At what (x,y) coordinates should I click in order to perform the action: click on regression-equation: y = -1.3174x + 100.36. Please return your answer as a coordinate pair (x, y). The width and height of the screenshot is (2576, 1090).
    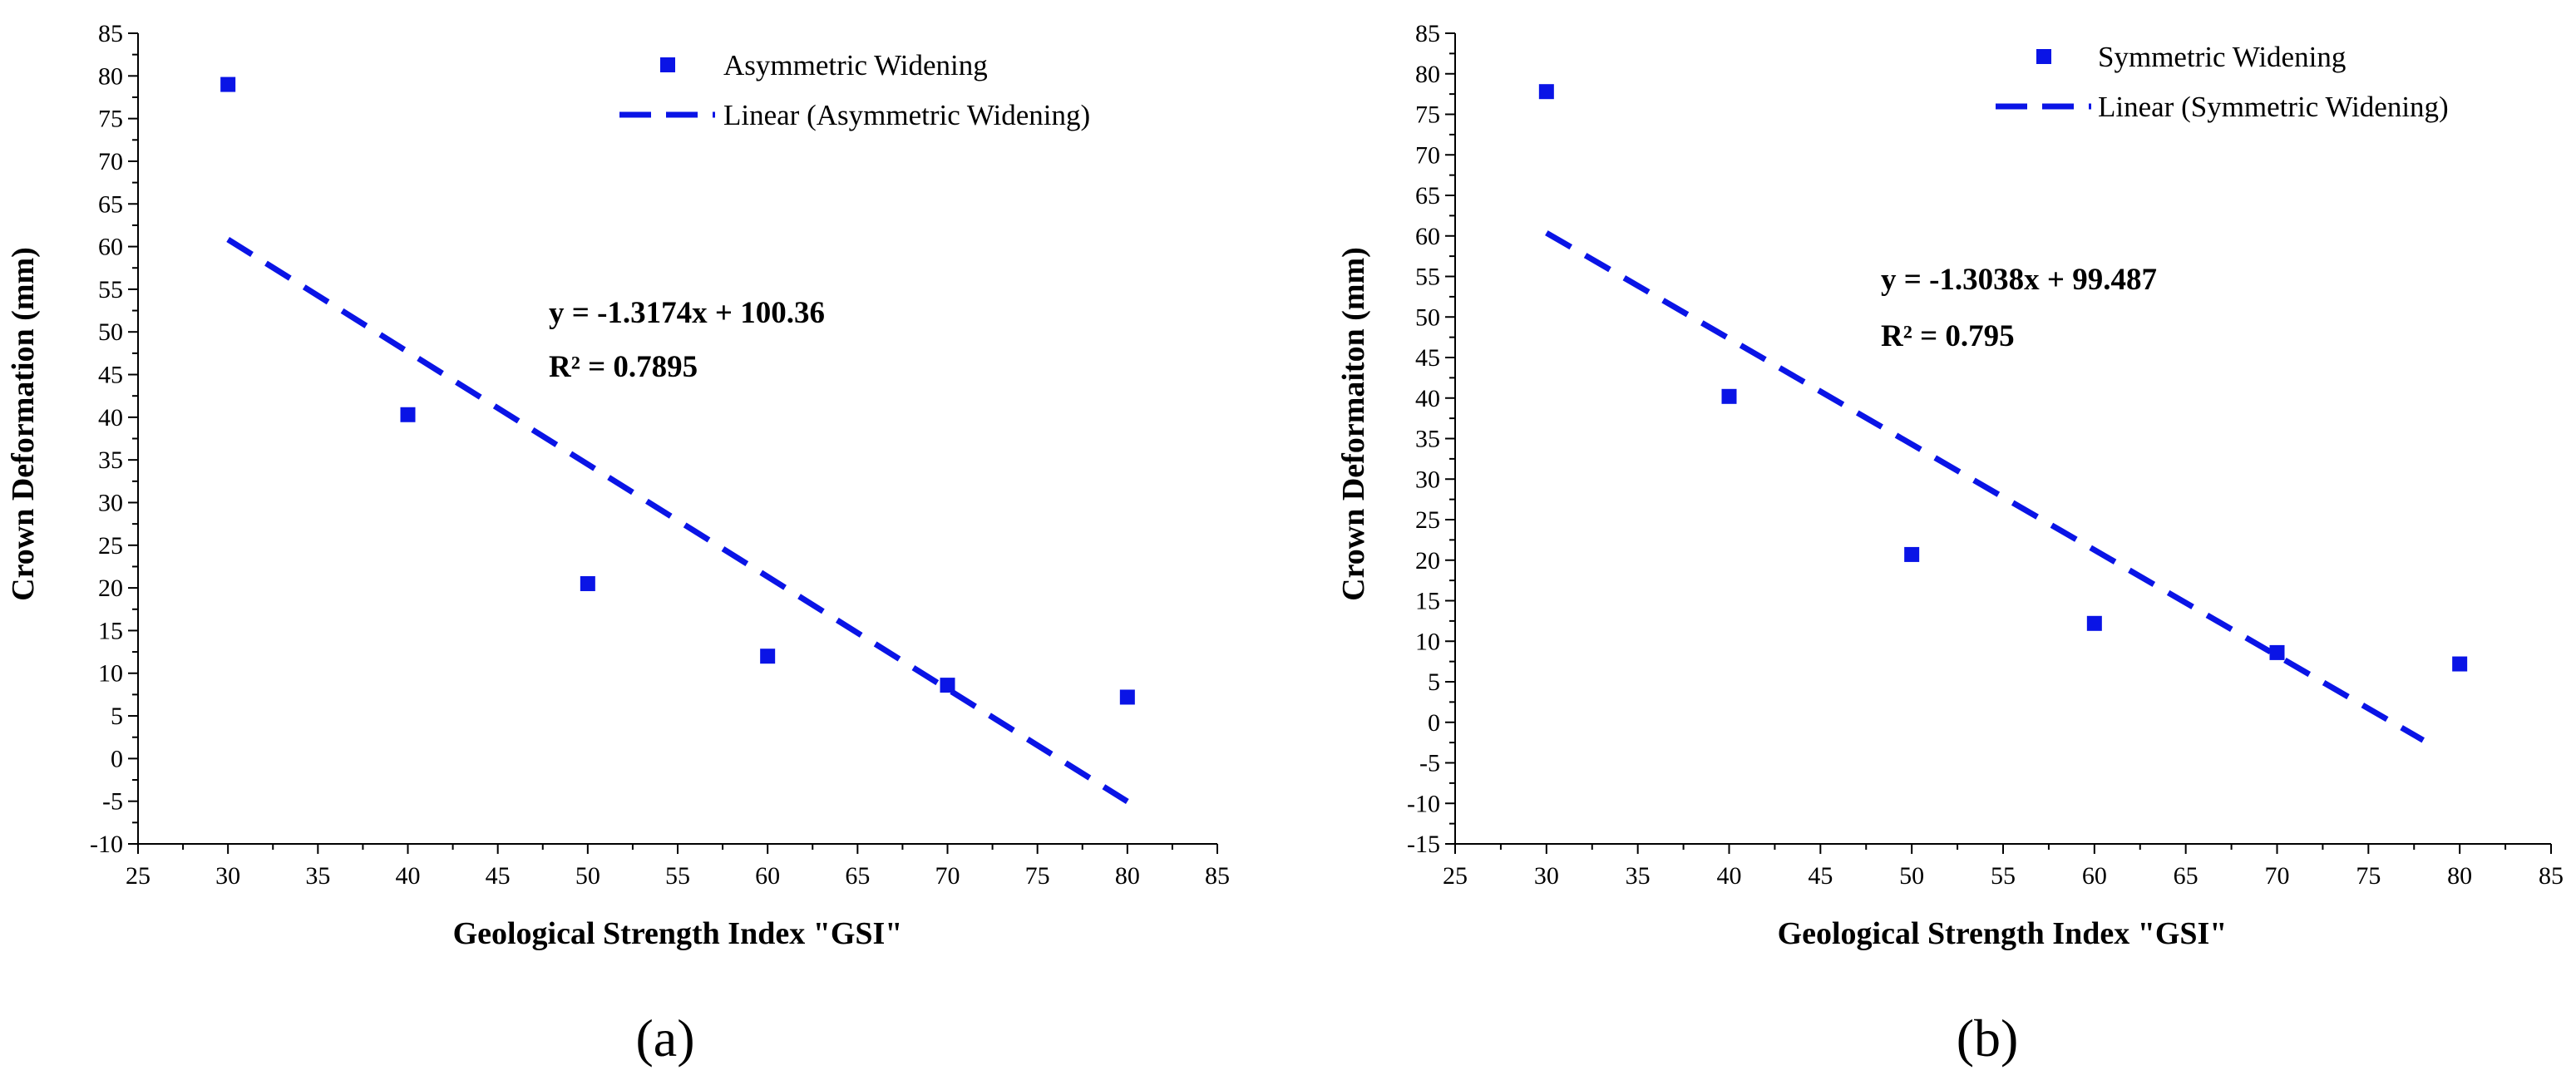
    Looking at the image, I should click on (687, 313).